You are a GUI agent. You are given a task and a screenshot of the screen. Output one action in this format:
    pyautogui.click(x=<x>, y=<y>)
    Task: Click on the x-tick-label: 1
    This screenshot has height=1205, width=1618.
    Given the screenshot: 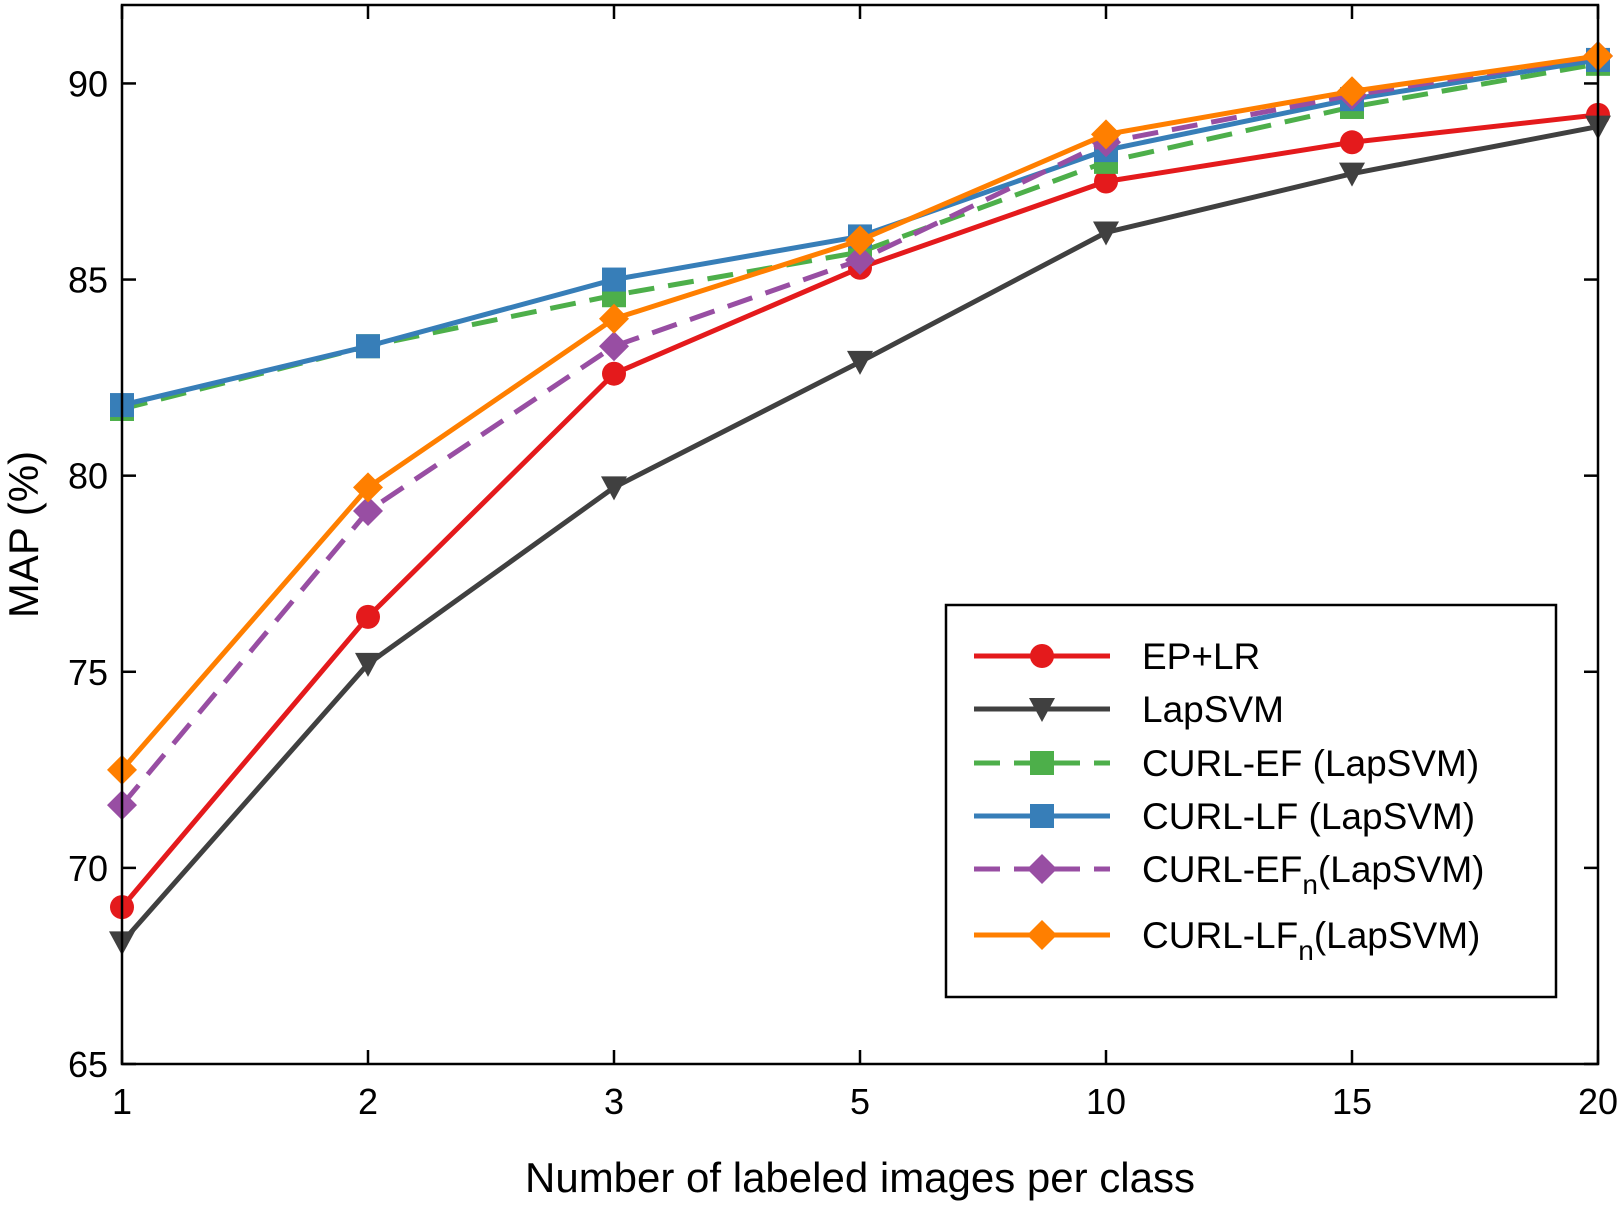 What is the action you would take?
    pyautogui.click(x=122, y=1101)
    